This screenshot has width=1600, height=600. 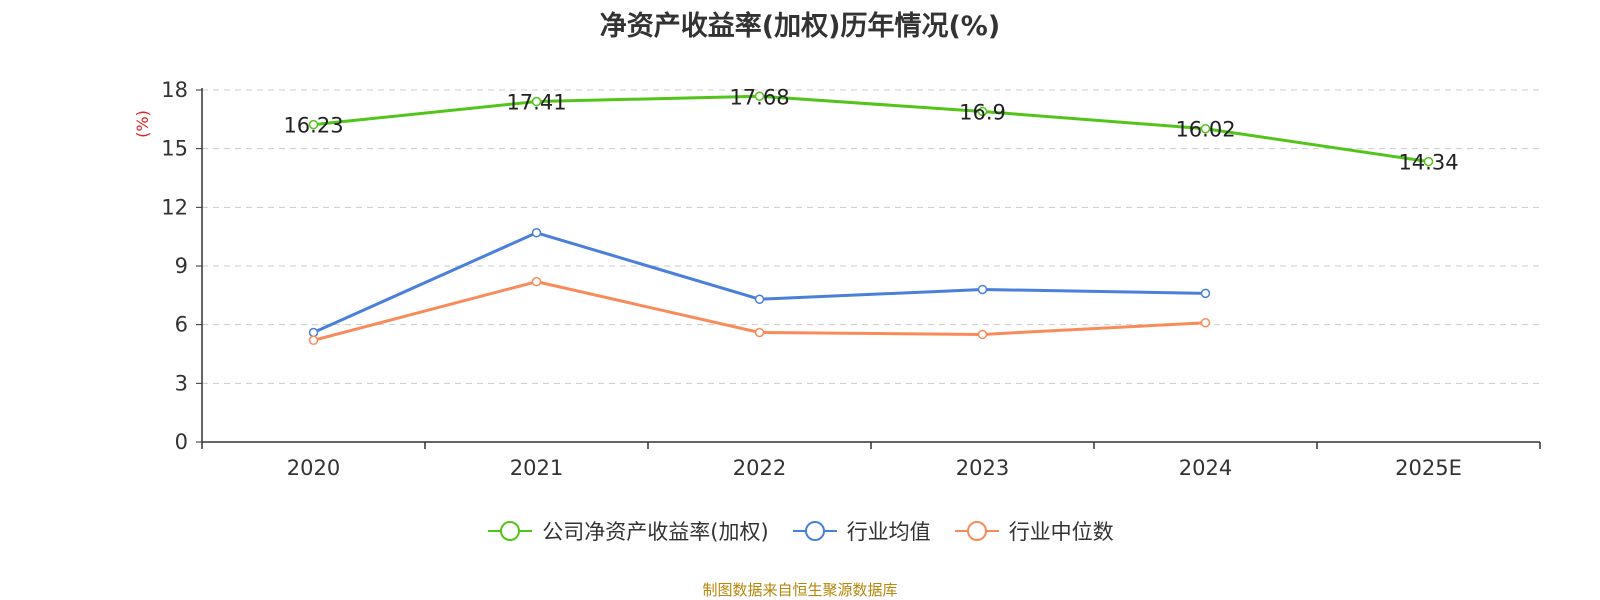 I want to click on data-label: 17.41, so click(x=536, y=103).